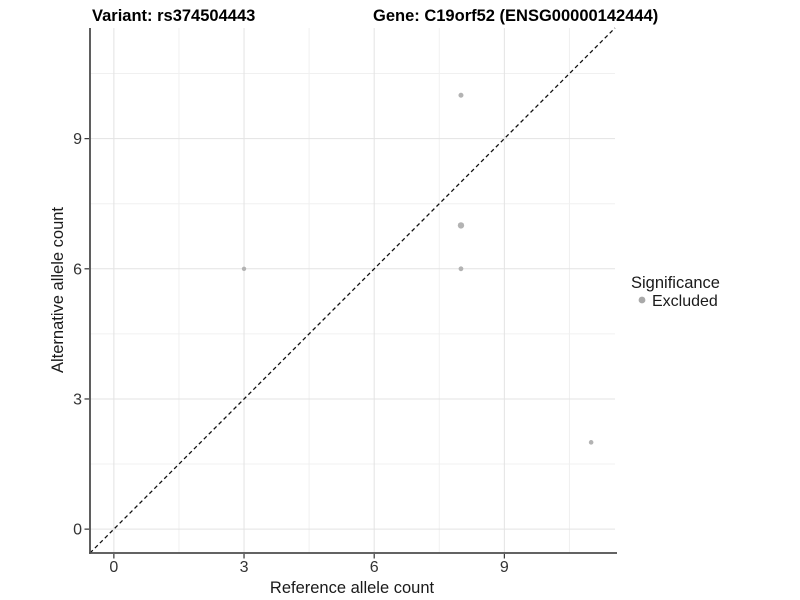 The width and height of the screenshot is (800, 600). I want to click on y-tick-label: 0, so click(77, 530).